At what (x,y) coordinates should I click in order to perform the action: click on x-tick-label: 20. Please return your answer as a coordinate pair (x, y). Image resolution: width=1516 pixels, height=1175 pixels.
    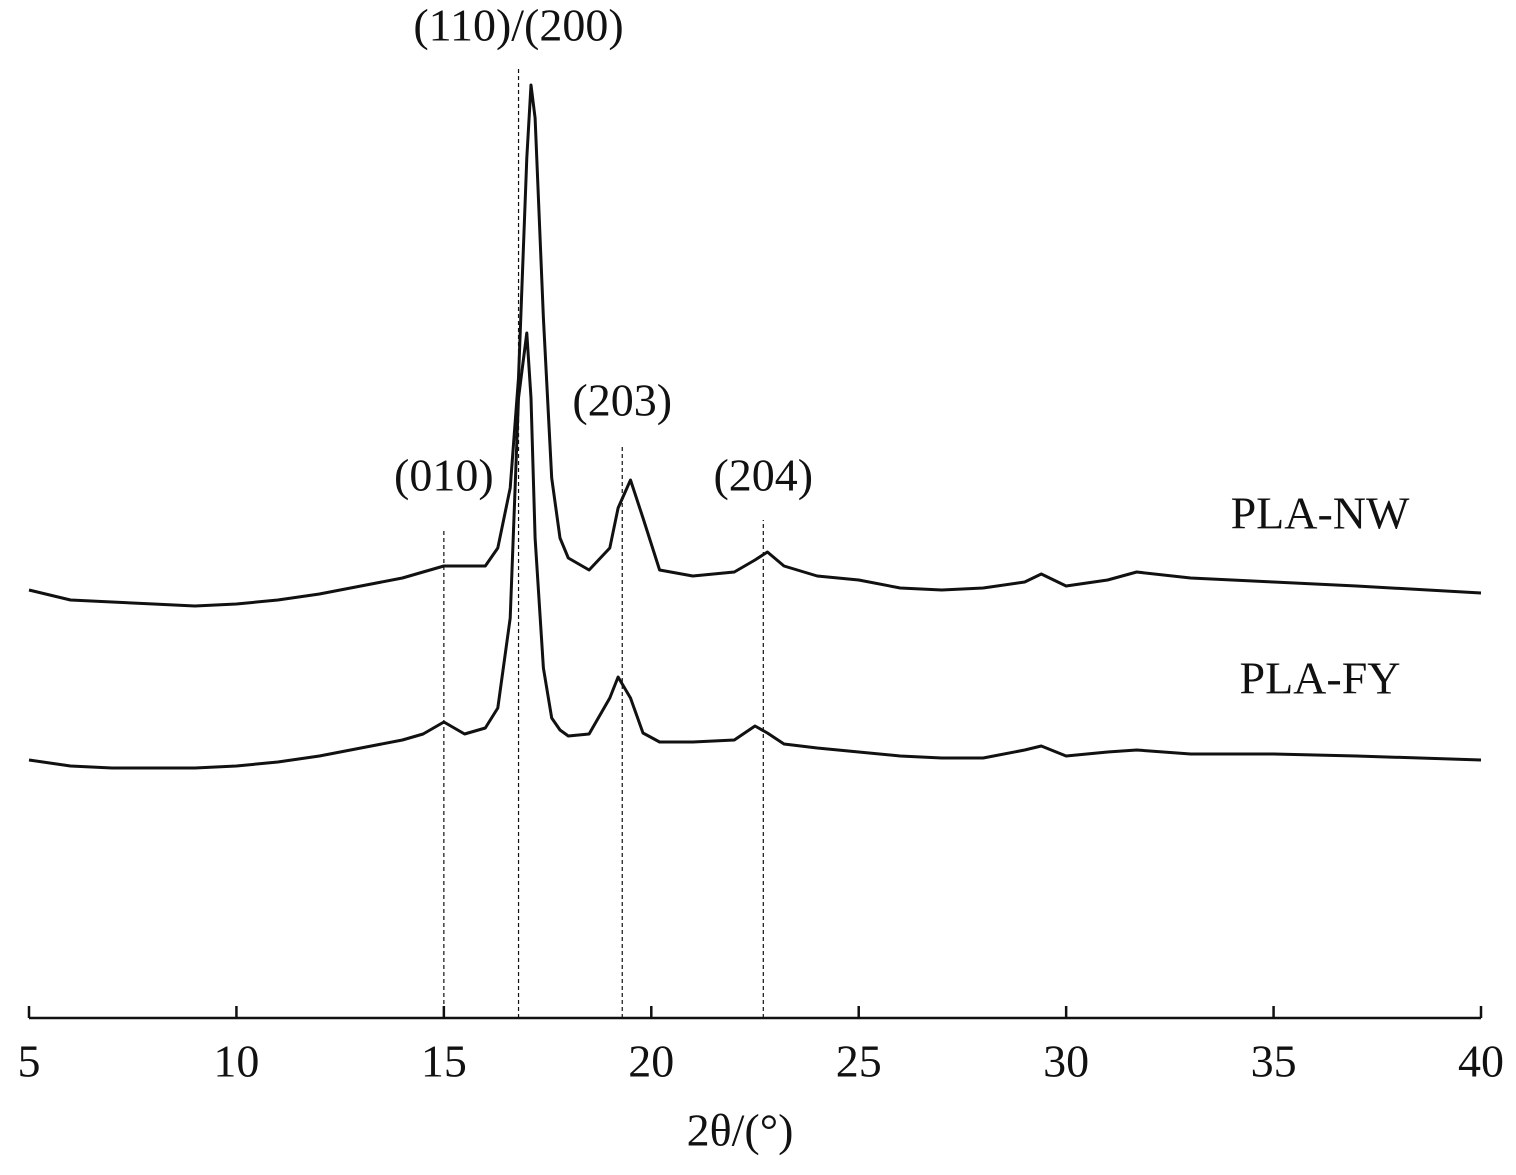
    Looking at the image, I should click on (651, 1061).